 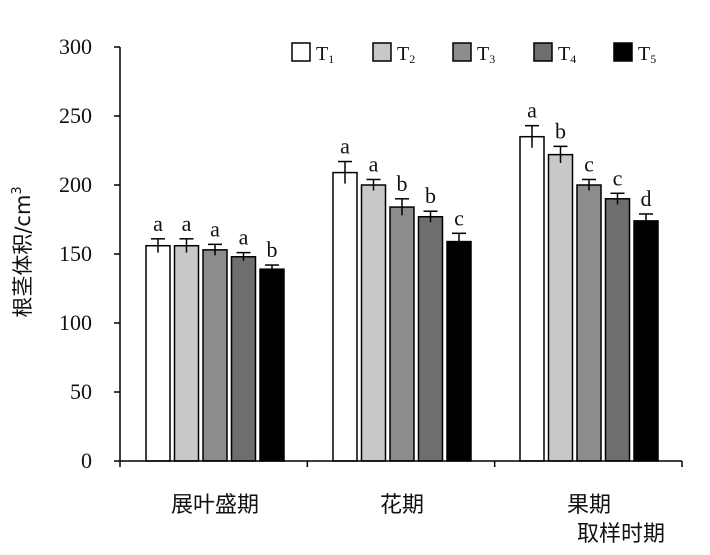 What do you see at coordinates (17, 190) in the screenshot?
I see `y-axis-label-superscript: 3` at bounding box center [17, 190].